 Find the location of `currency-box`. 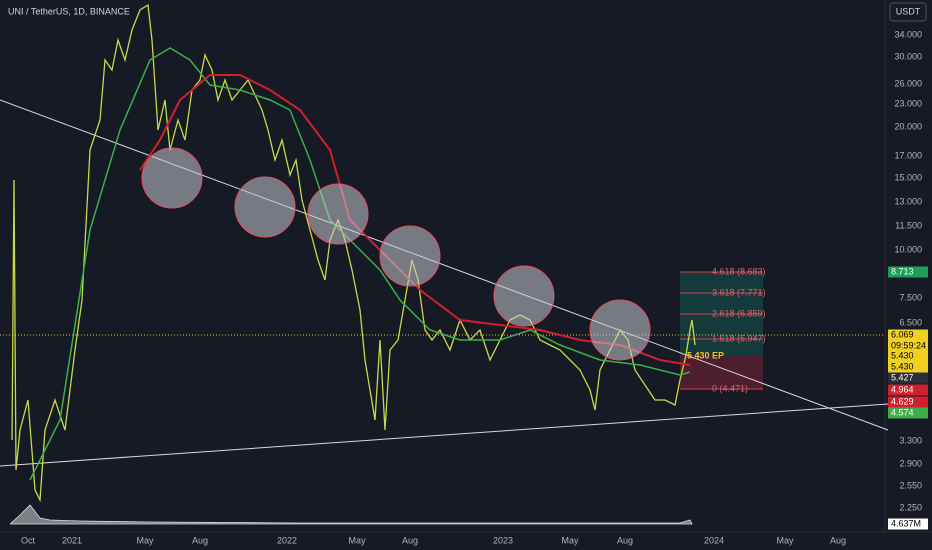

currency-box is located at coordinates (908, 12).